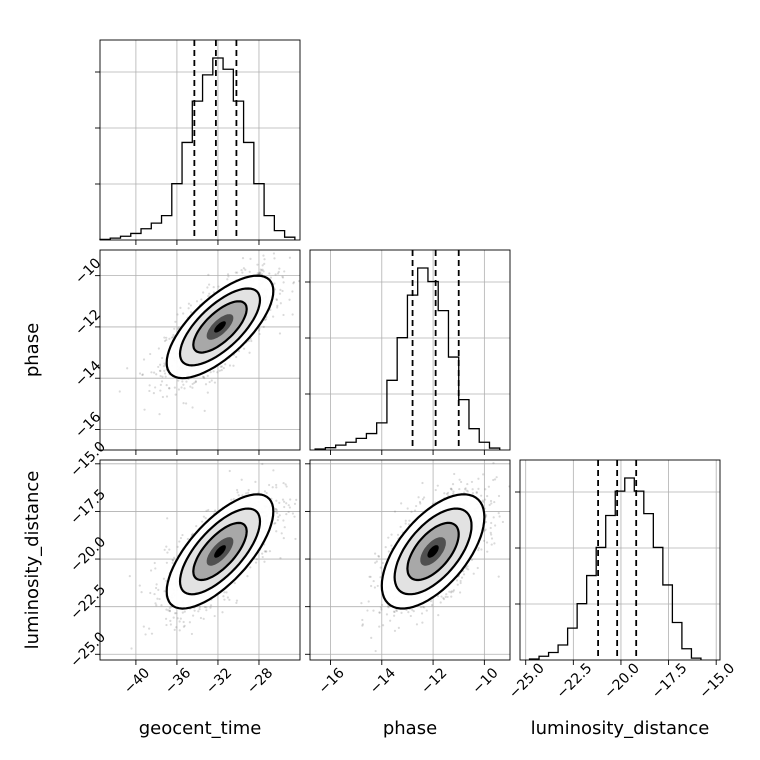 This screenshot has width=760, height=760. Describe the element at coordinates (410, 560) in the screenshot. I see `panel-frame` at that location.